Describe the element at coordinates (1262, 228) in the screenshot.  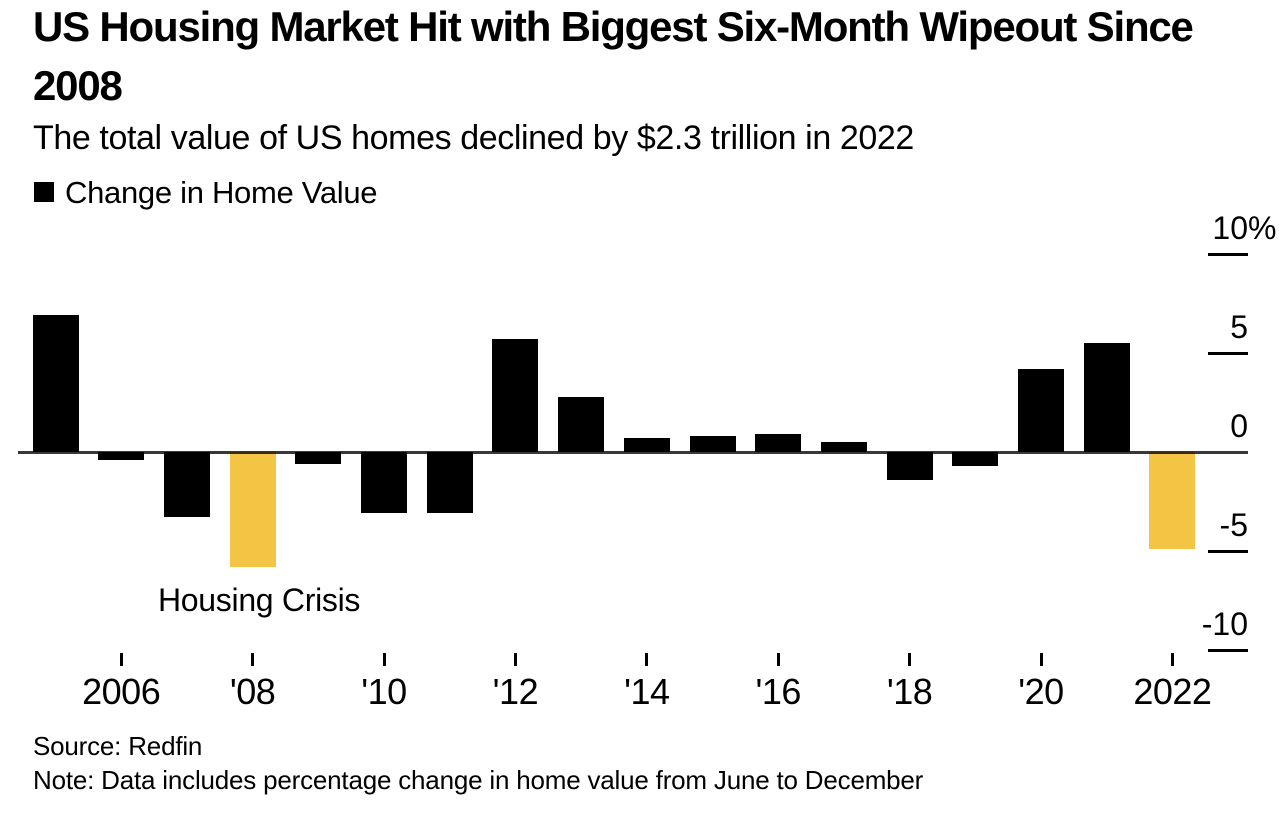
I see `y-axis-unit: %` at that location.